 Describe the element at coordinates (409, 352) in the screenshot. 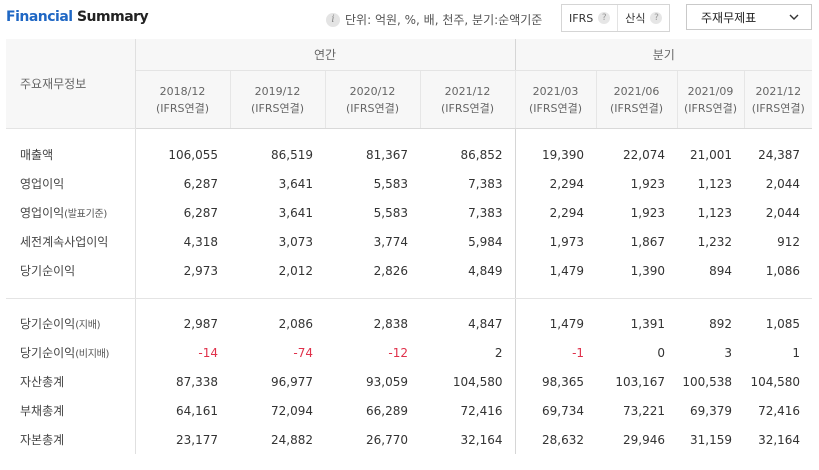

I see `table-row: 당기순이익(비지배) -14 -74 -12 2 -1 0 3 1` at that location.